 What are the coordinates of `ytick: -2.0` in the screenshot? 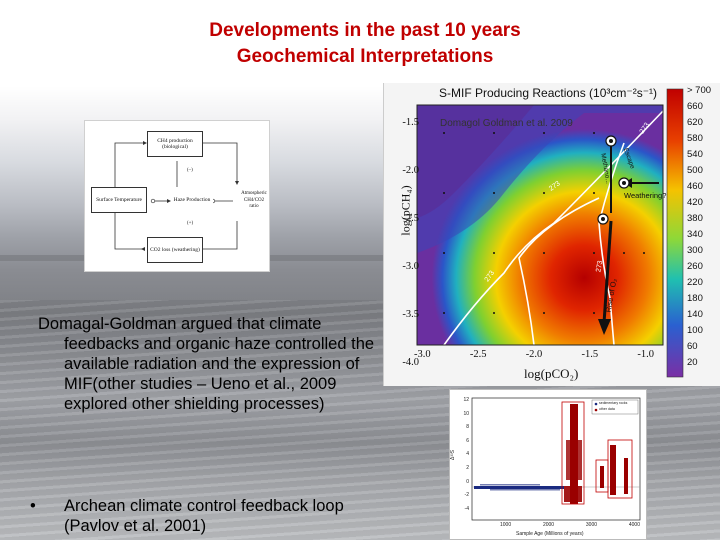 It's located at (410, 170).